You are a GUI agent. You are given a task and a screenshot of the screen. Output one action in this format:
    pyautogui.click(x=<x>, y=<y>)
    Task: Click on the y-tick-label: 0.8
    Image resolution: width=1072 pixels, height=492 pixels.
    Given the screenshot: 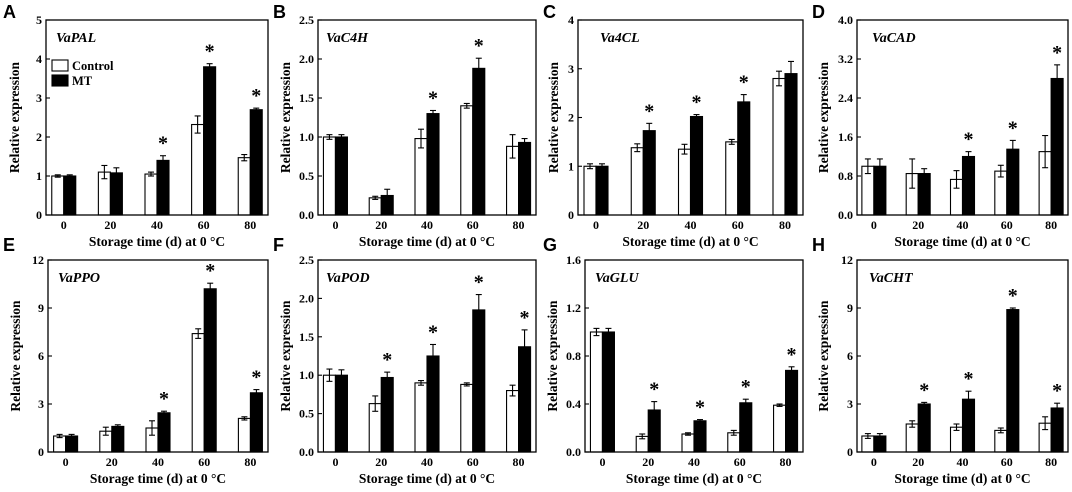 What is the action you would take?
    pyautogui.click(x=845, y=176)
    